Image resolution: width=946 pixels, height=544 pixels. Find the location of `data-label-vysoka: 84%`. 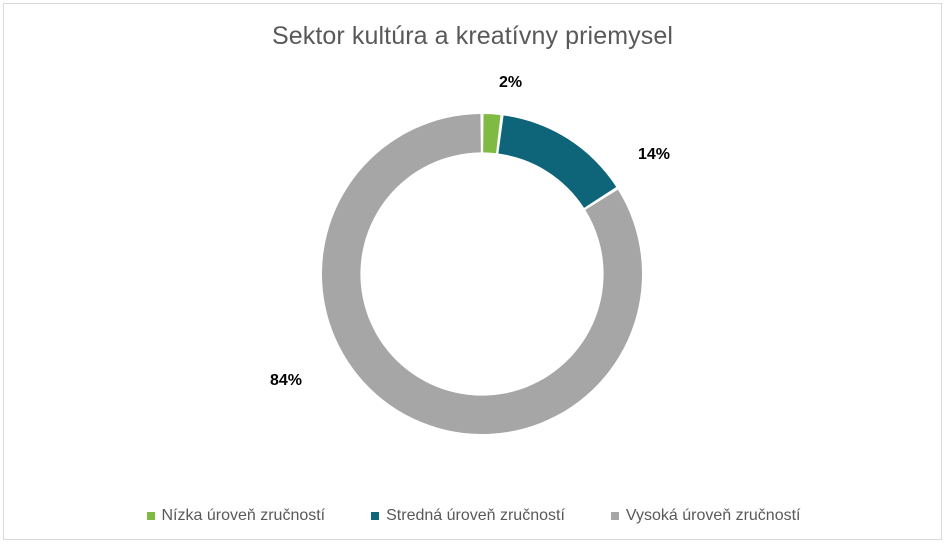

data-label-vysoka: 84% is located at coordinates (286, 380).